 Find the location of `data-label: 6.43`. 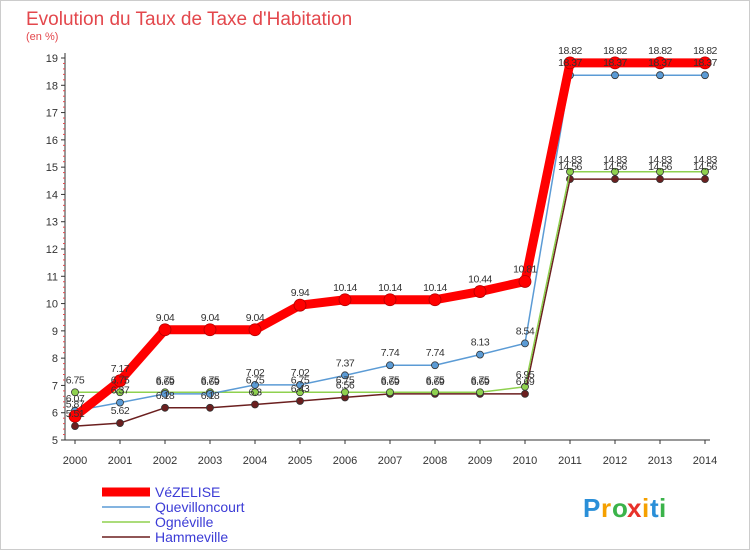

data-label: 6.43 is located at coordinates (300, 389).